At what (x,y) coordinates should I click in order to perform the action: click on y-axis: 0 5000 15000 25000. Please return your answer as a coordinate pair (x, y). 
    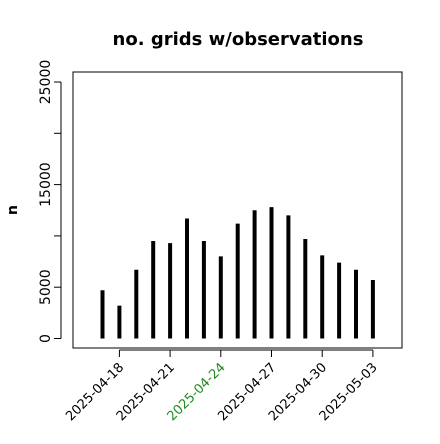
    Looking at the image, I should click on (50, 201).